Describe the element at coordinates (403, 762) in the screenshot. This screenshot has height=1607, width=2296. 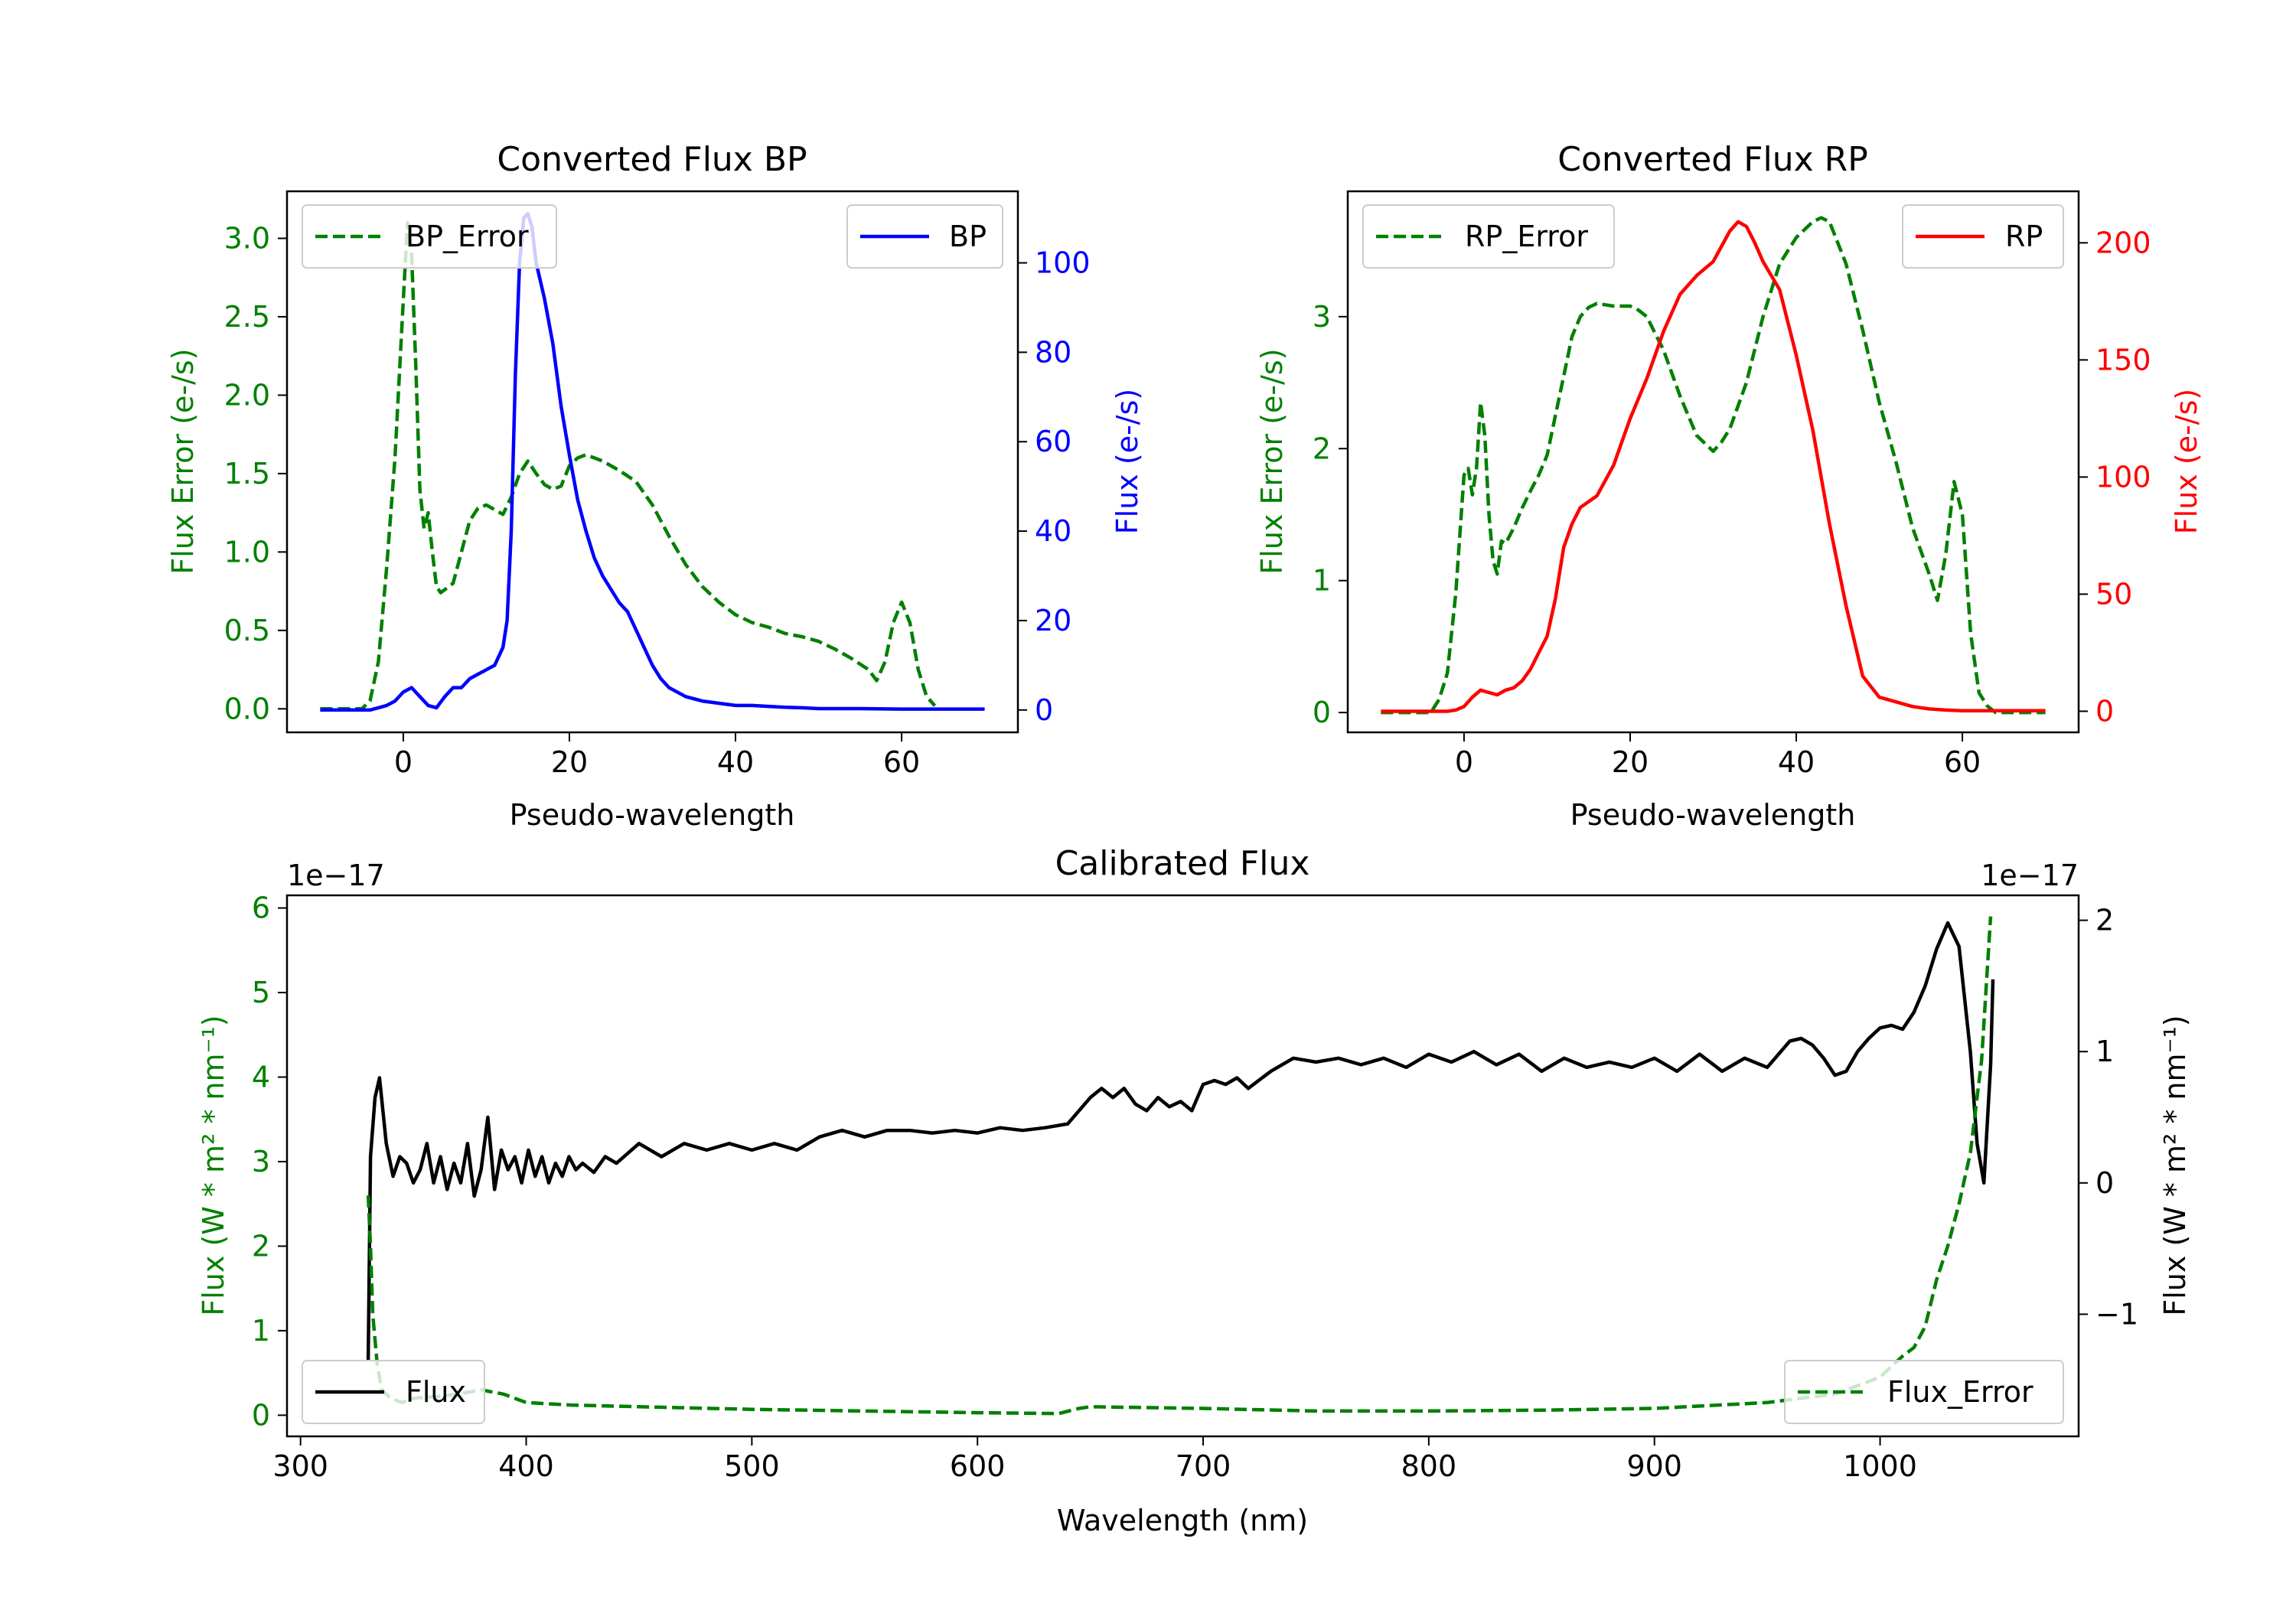
I see `bp-xtick-label: 0` at that location.